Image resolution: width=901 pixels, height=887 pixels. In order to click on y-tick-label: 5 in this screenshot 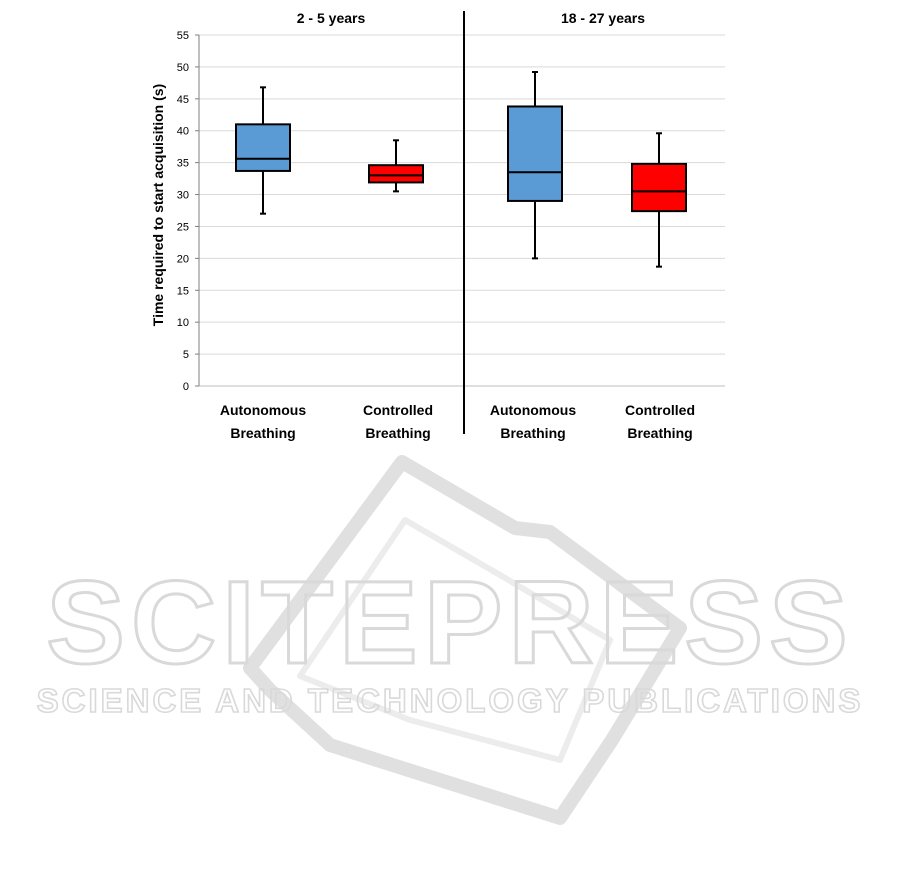, I will do `click(186, 355)`.